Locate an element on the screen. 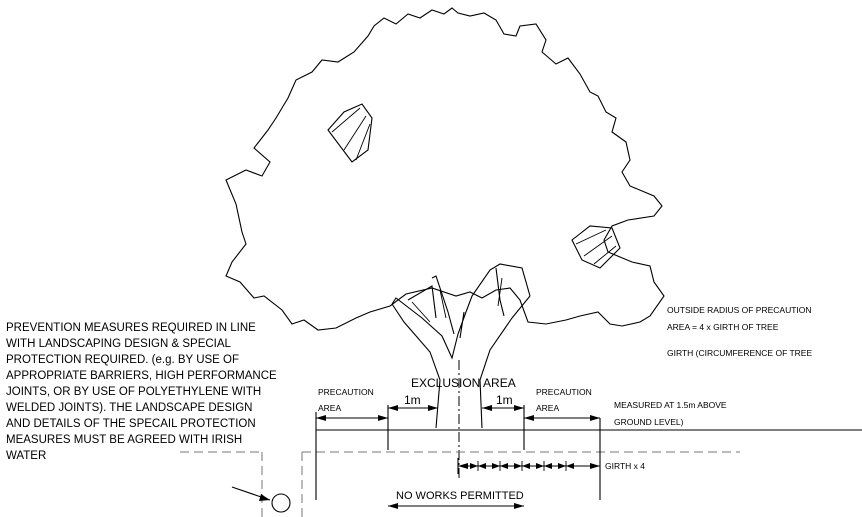  dim-1m-right-label: 1m is located at coordinates (504, 400).